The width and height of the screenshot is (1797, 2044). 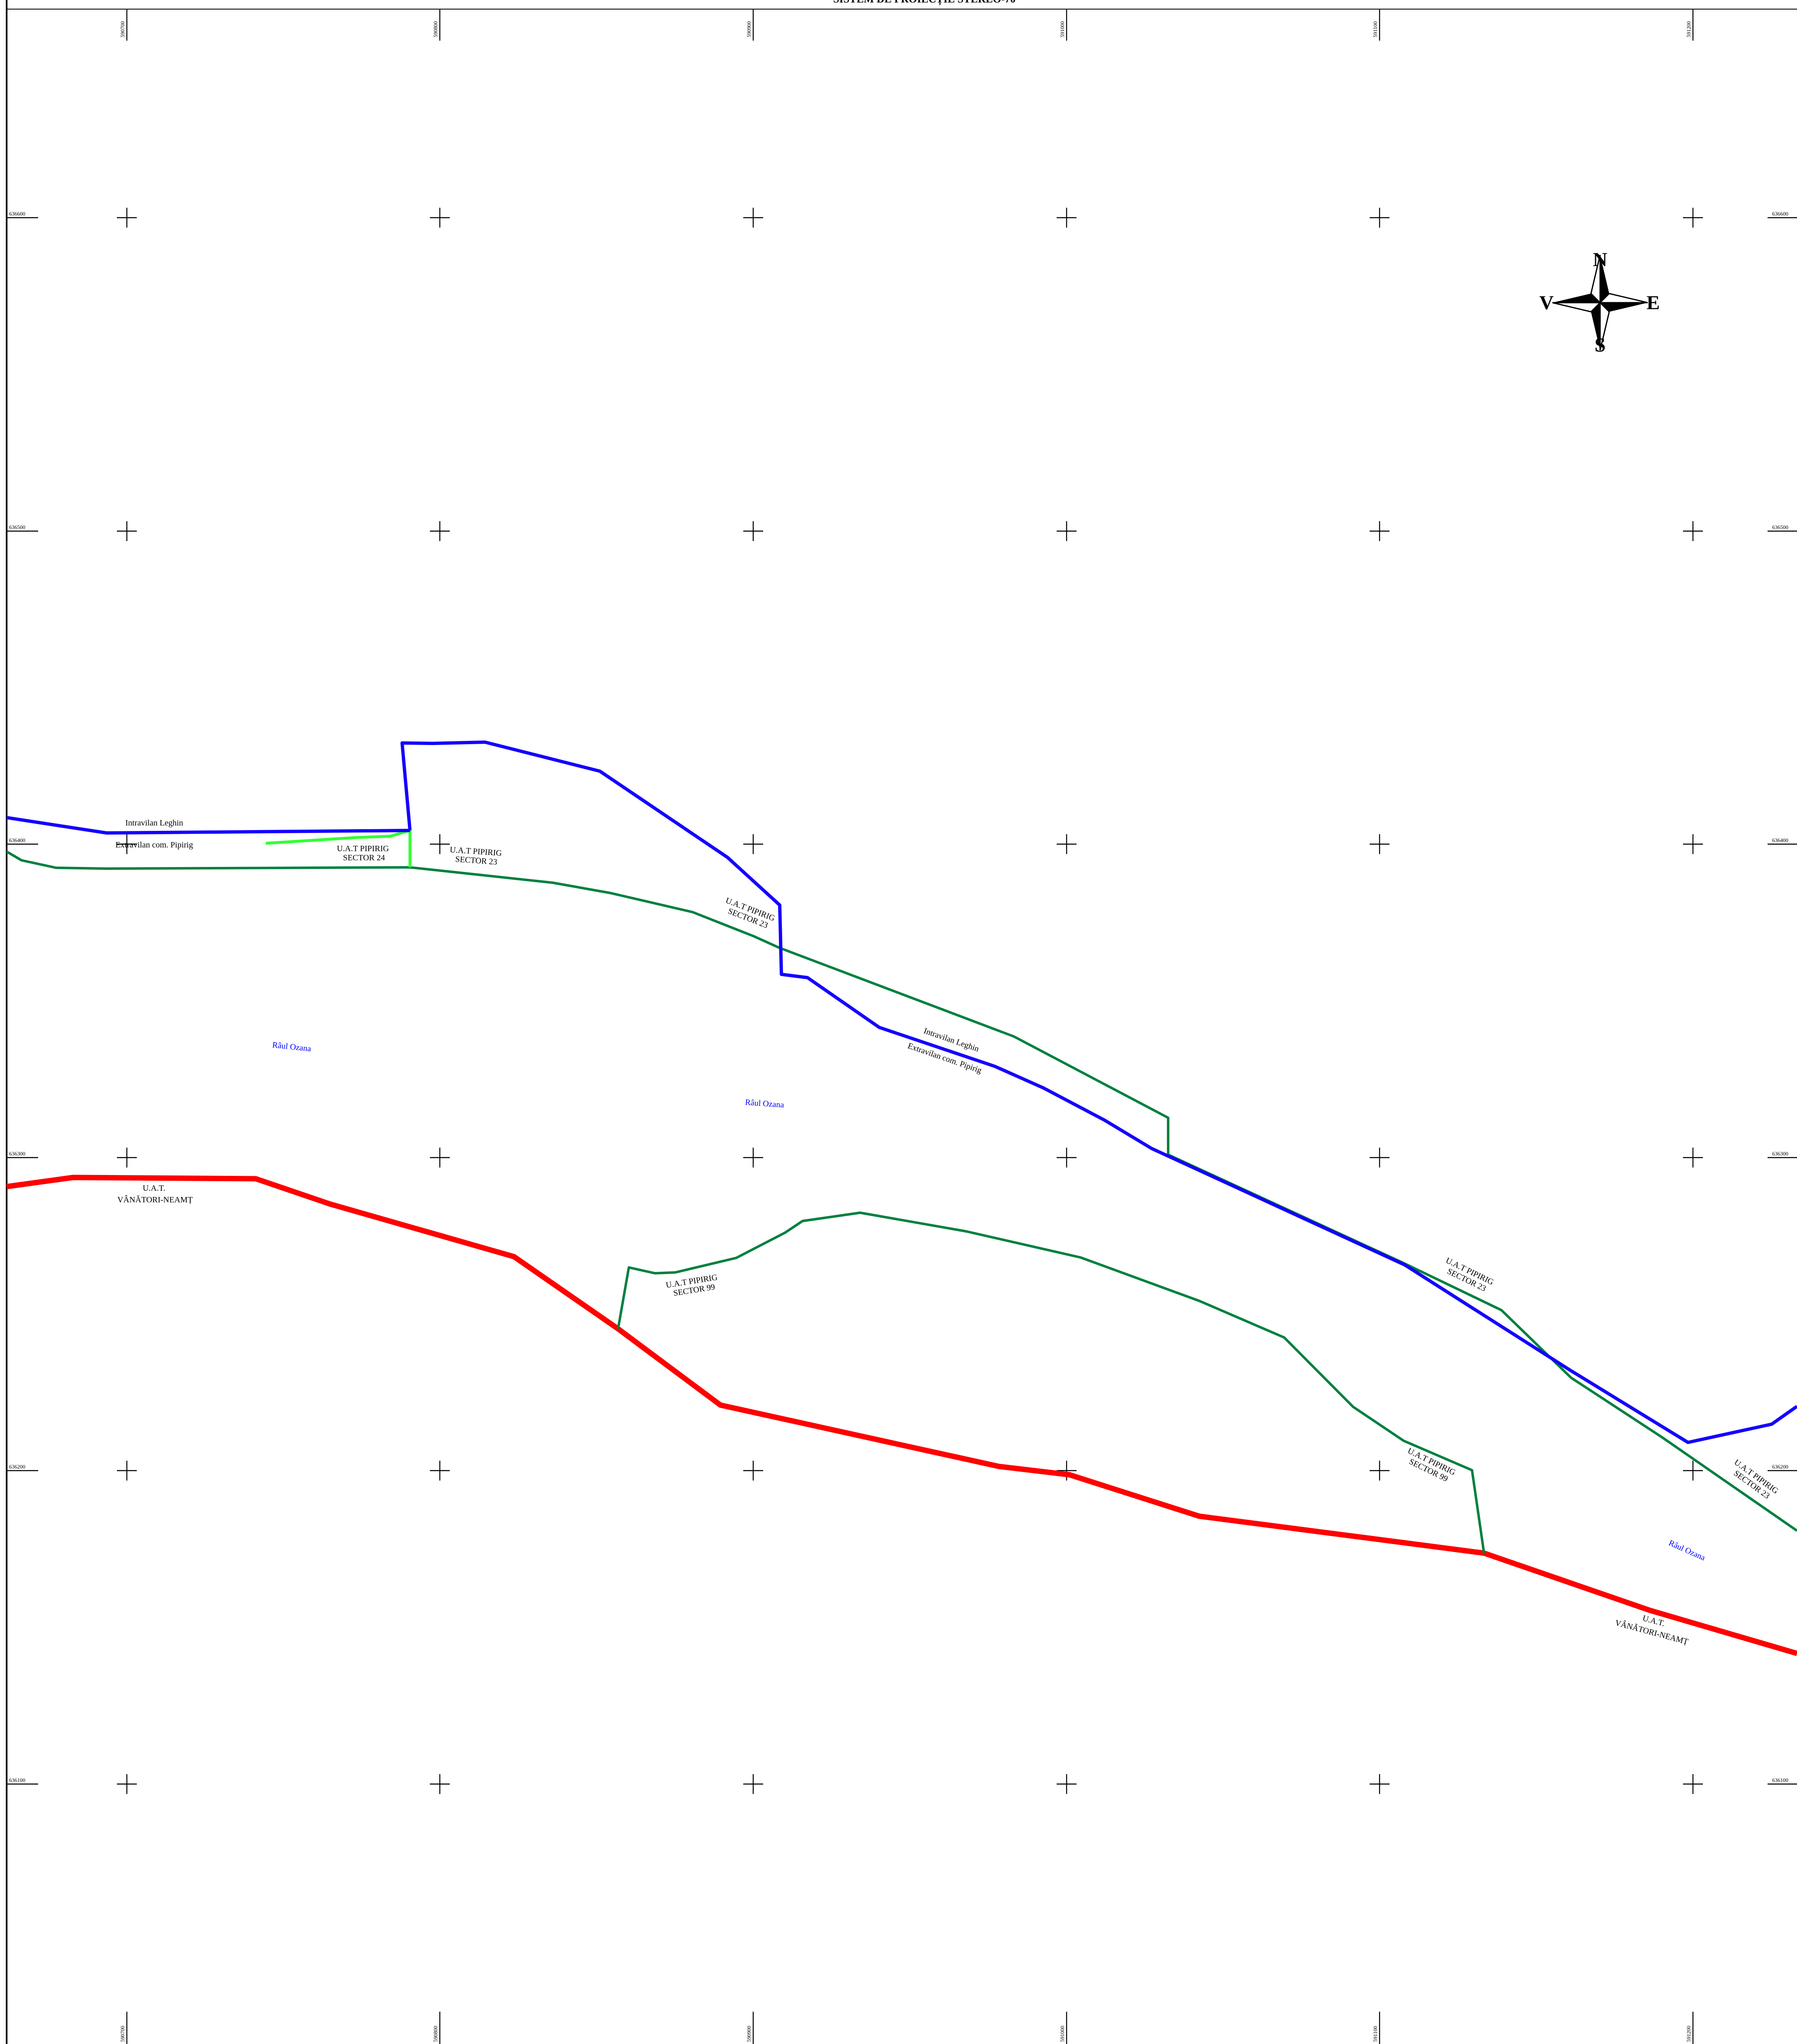 I want to click on top-ticks, so click(x=910, y=25).